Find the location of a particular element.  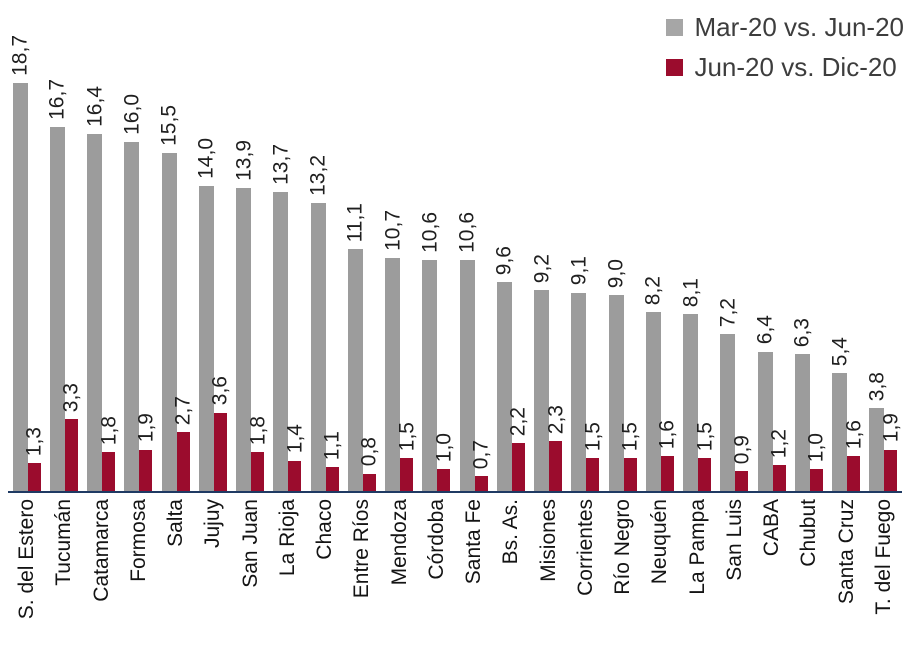

bar-group: 9,2 2,3 is located at coordinates (548, 372).